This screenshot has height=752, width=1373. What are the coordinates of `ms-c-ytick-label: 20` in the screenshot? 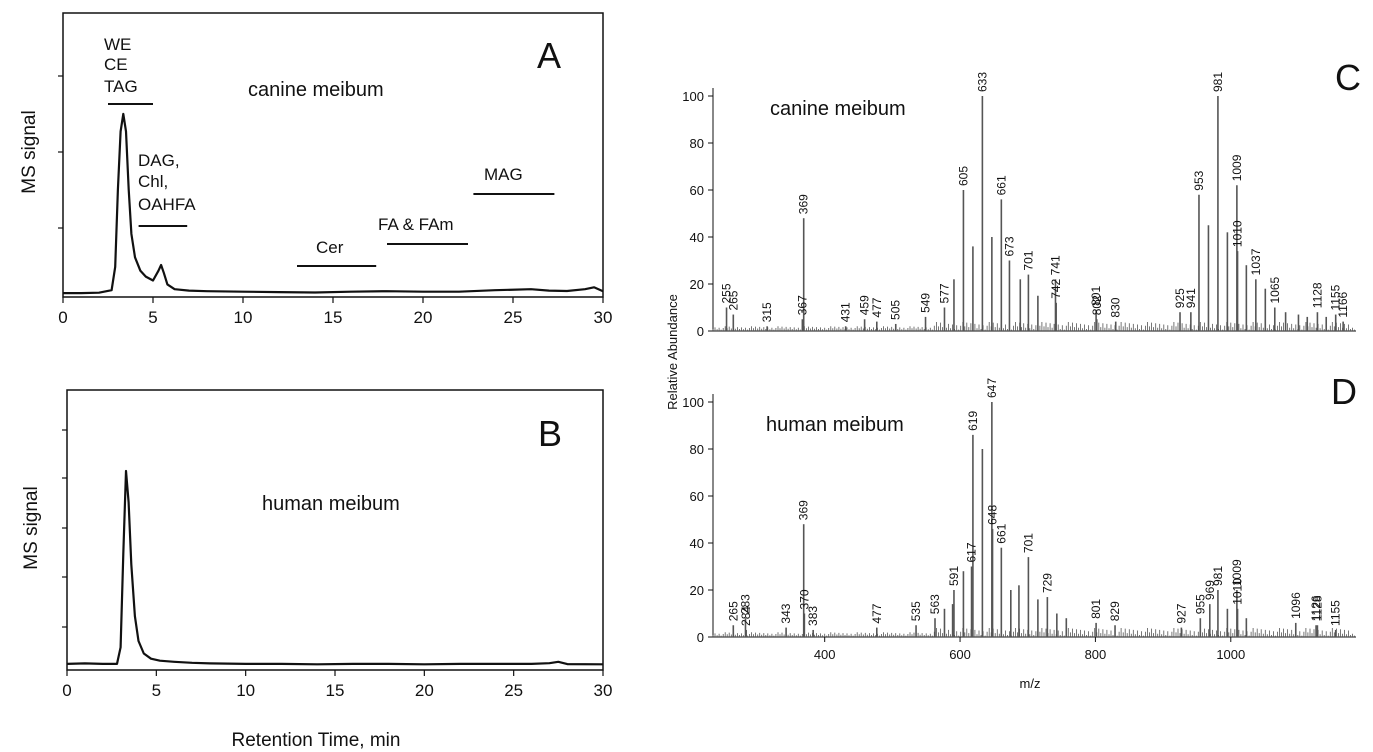 It's located at (697, 284).